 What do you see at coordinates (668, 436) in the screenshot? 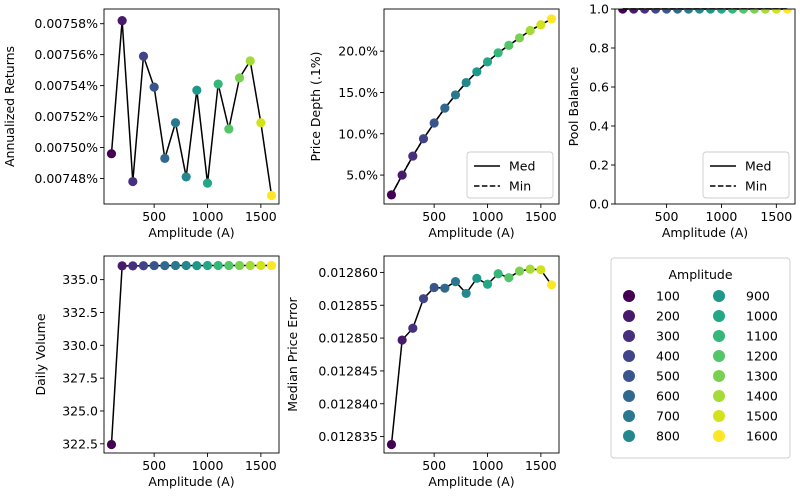
I see `legend-label-800: 800` at bounding box center [668, 436].